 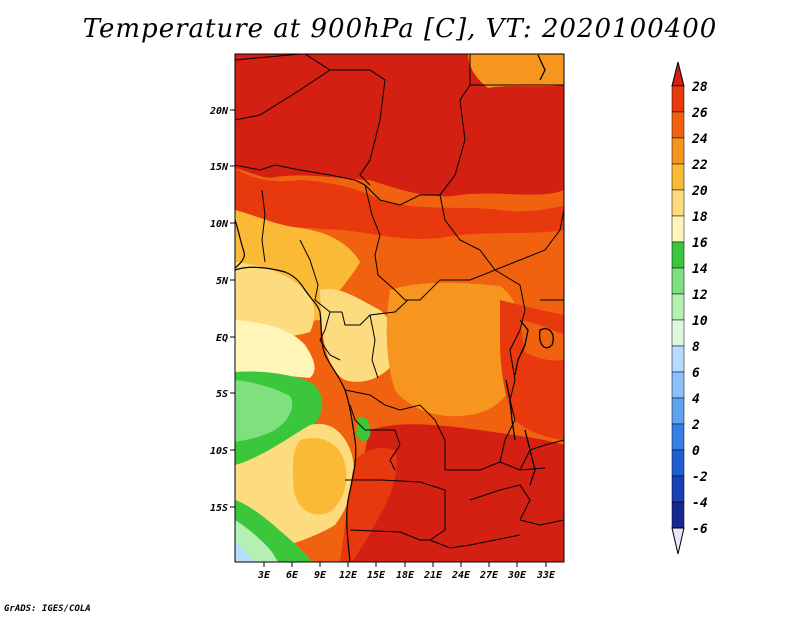 I want to click on lat-label: 10N, so click(x=219, y=224).